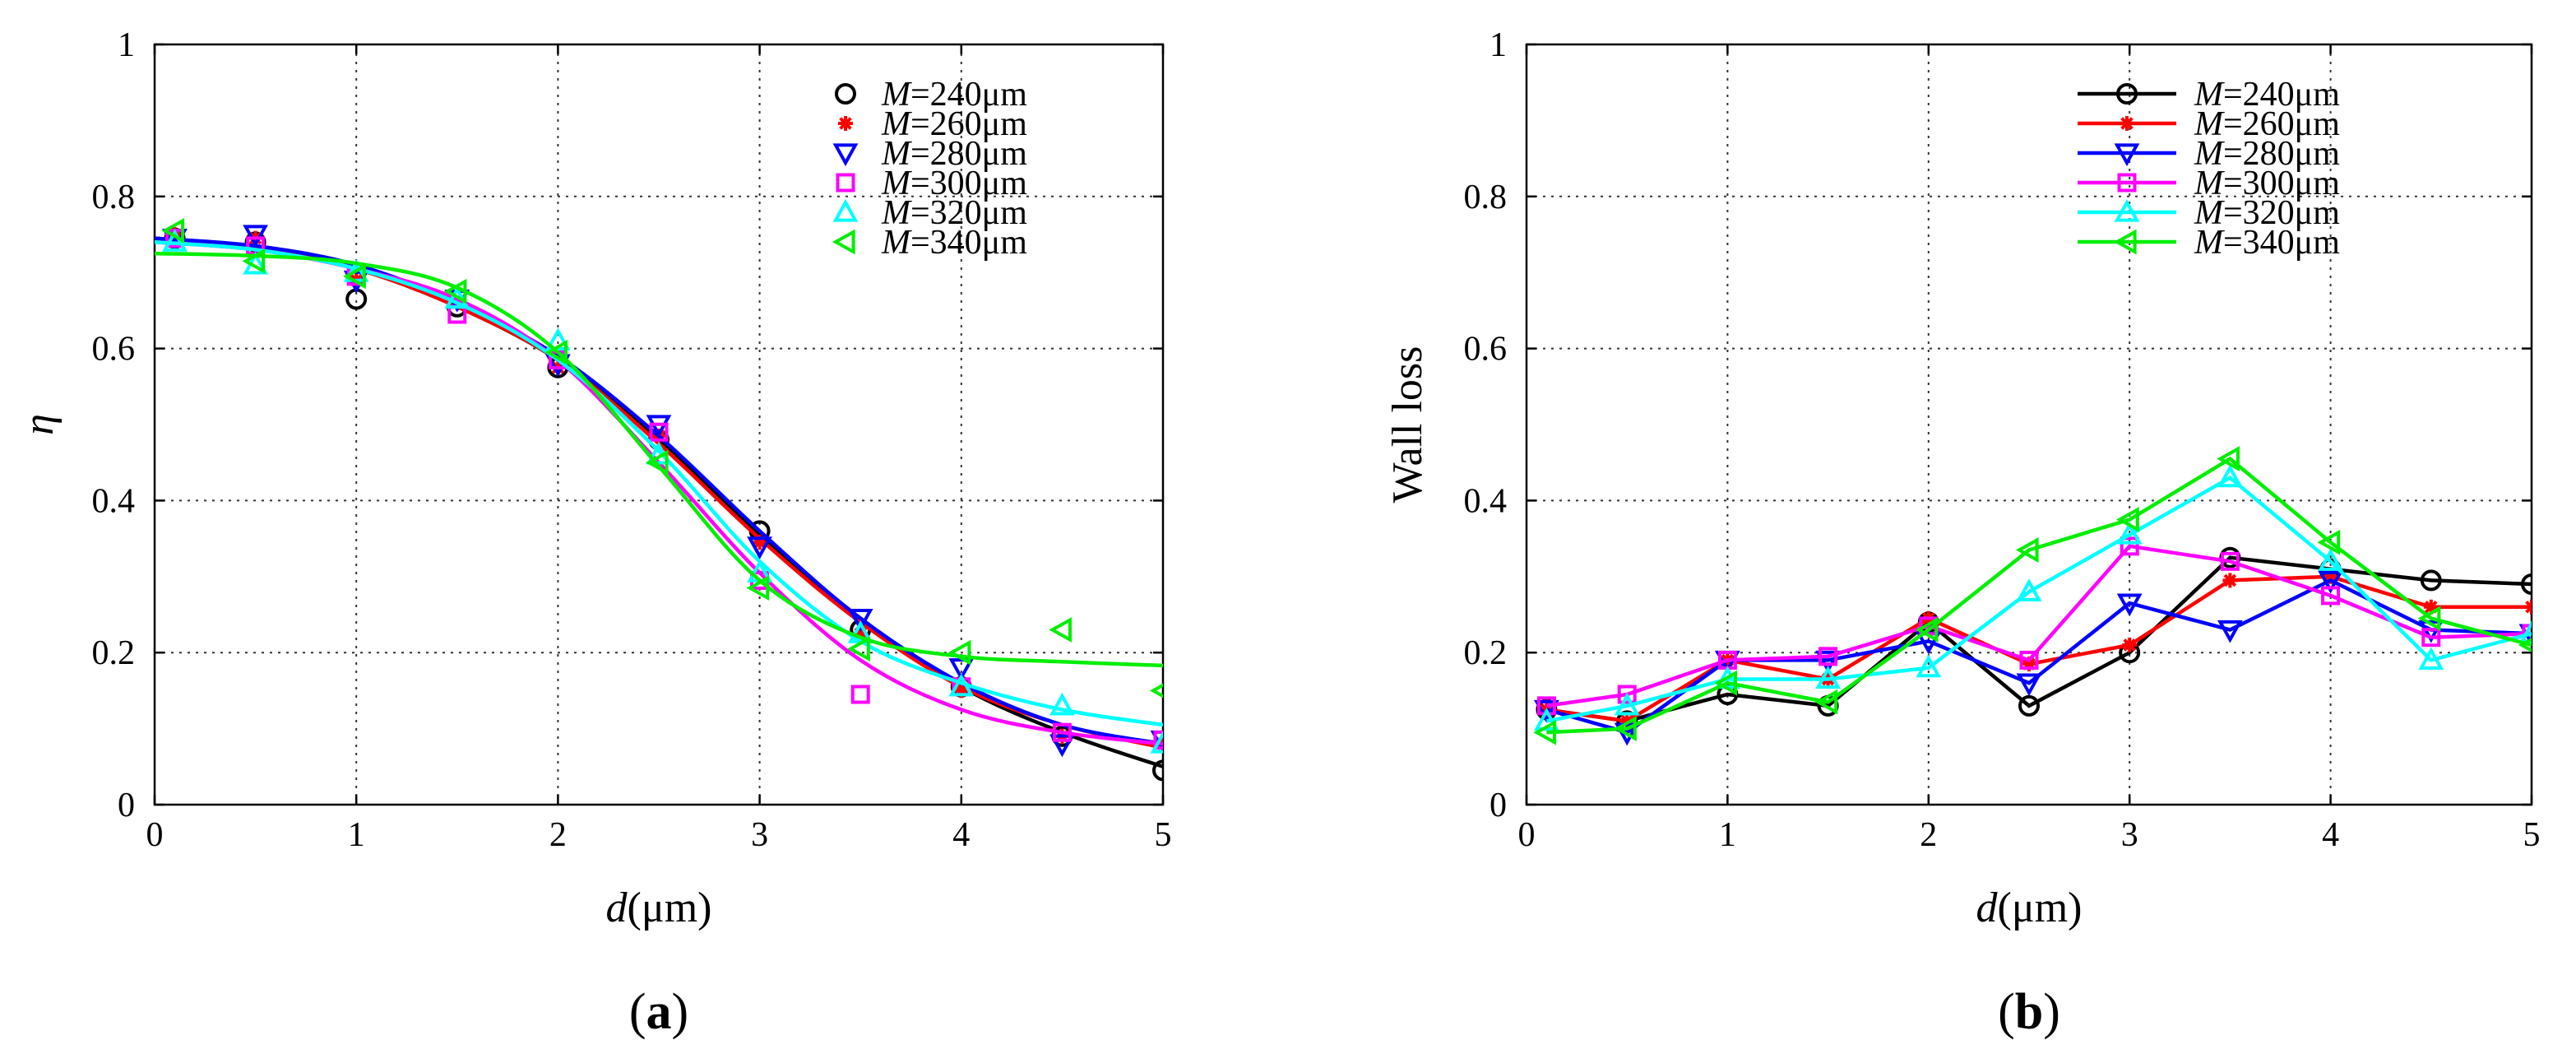 This screenshot has width=2576, height=1049. What do you see at coordinates (658, 1012) in the screenshot?
I see `panel-label: (a)` at bounding box center [658, 1012].